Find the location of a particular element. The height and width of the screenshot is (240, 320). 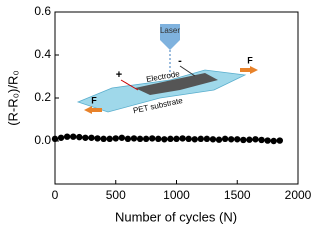

annotation: - is located at coordinates (180, 61).